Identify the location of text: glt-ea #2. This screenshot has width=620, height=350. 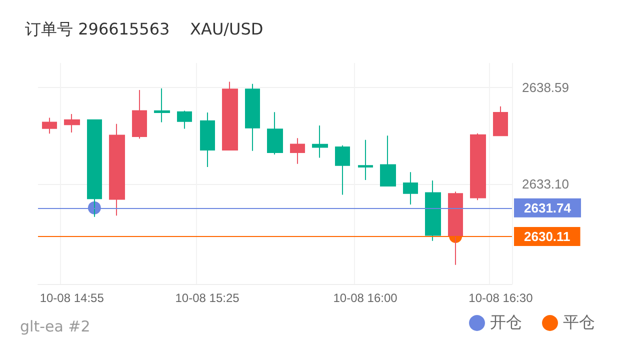
(55, 327).